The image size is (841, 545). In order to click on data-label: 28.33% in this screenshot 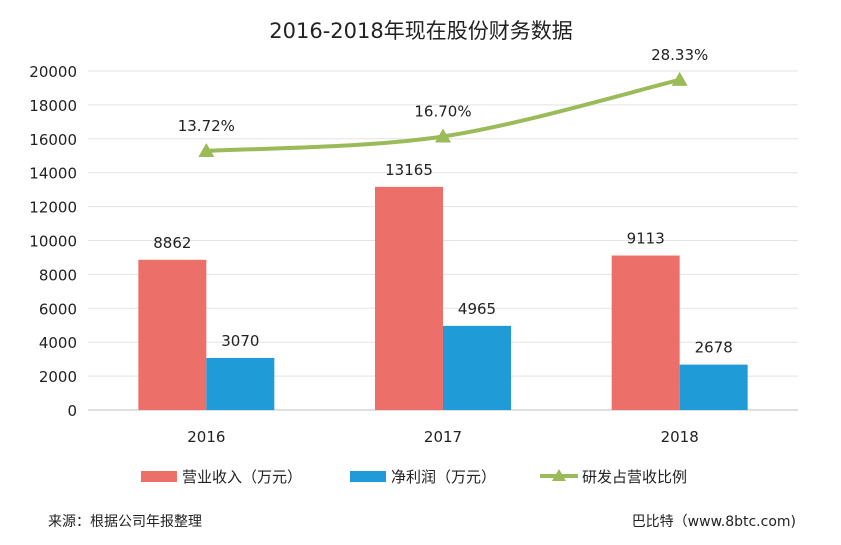, I will do `click(679, 55)`.